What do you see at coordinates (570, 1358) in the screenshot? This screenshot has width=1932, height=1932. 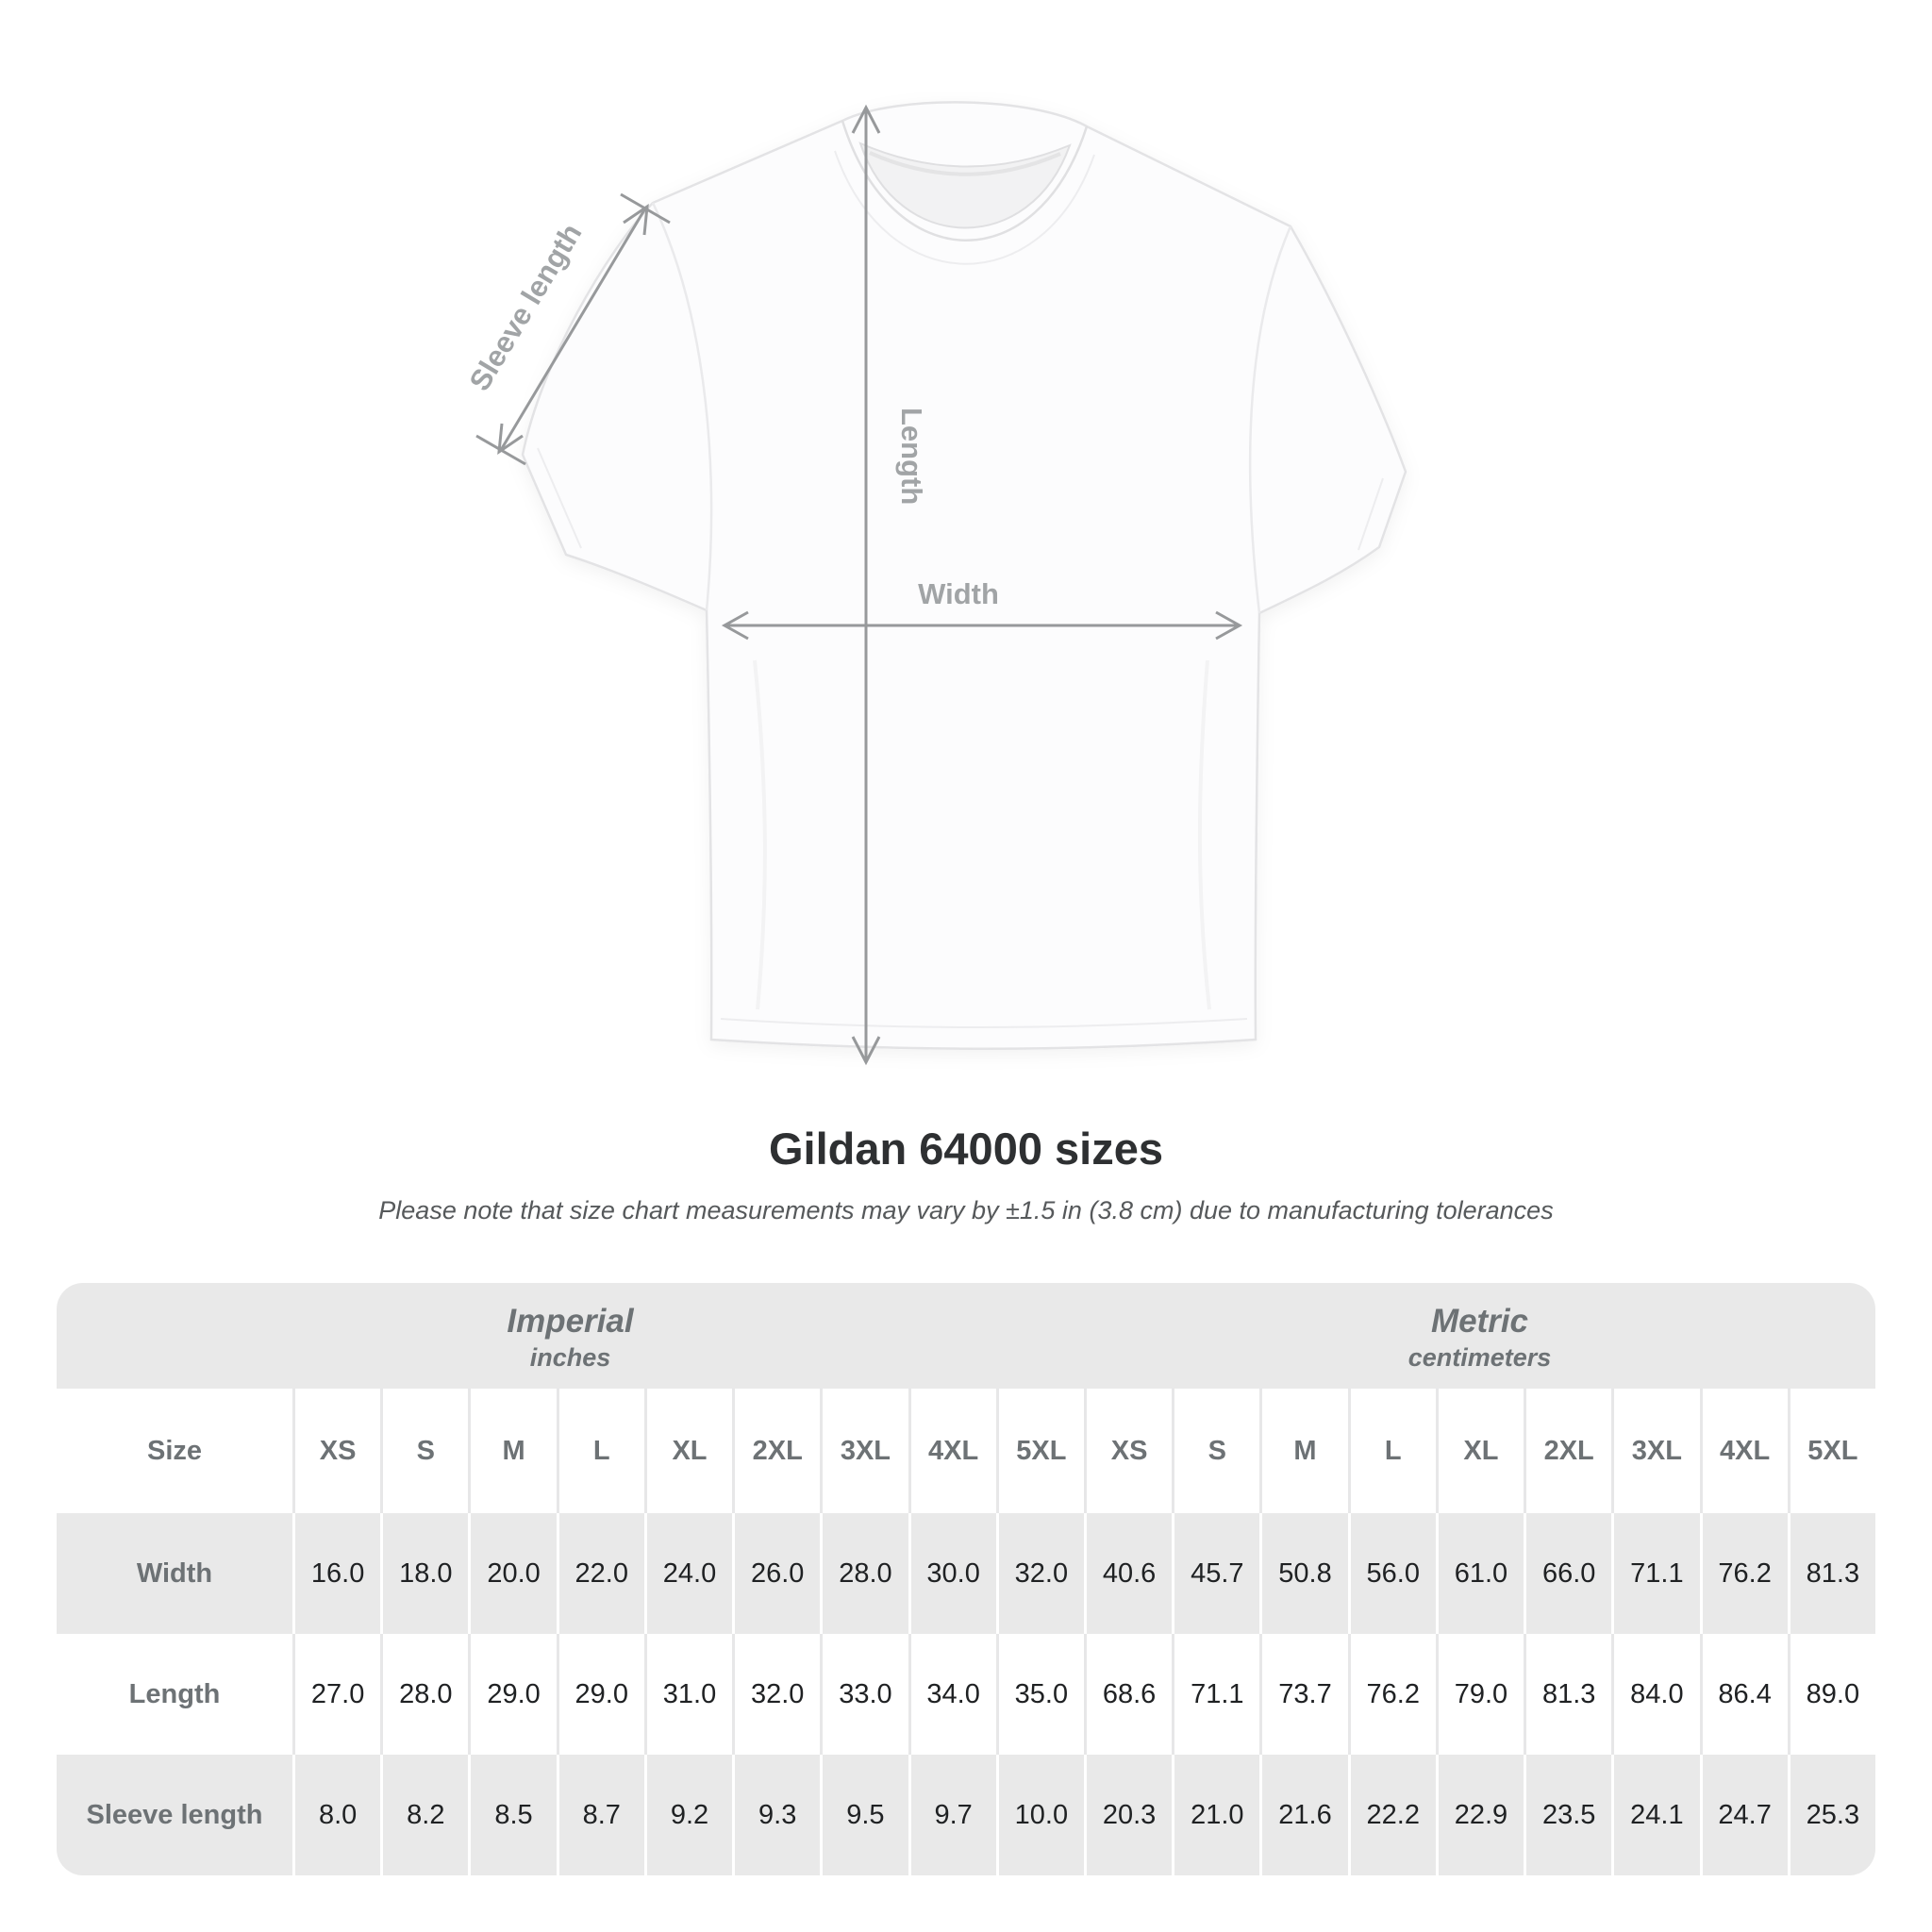 I see `imperial-unit-label: inches` at bounding box center [570, 1358].